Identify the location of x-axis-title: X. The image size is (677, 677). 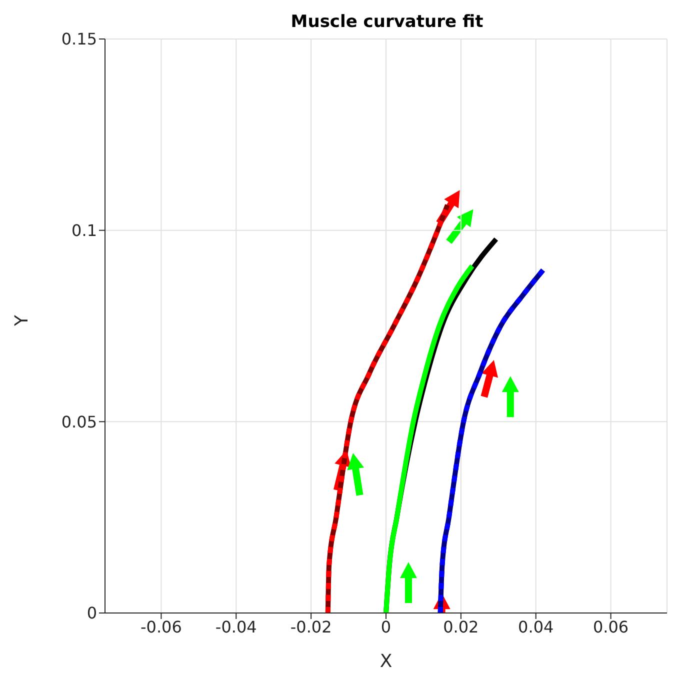
(386, 661).